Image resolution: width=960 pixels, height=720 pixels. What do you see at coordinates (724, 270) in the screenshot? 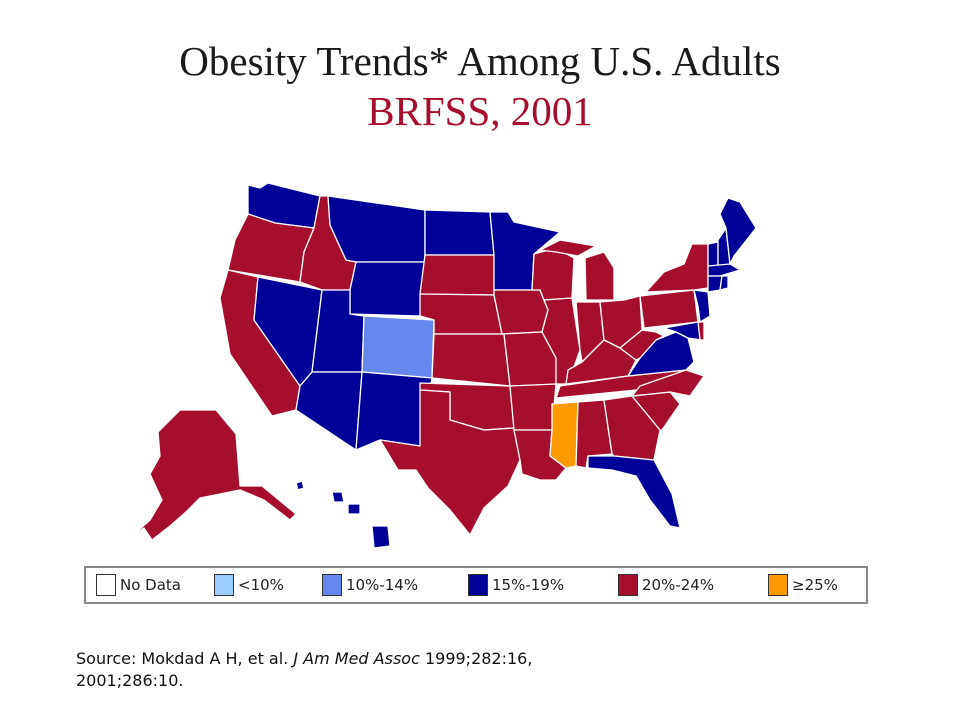
I see `state-ma` at bounding box center [724, 270].